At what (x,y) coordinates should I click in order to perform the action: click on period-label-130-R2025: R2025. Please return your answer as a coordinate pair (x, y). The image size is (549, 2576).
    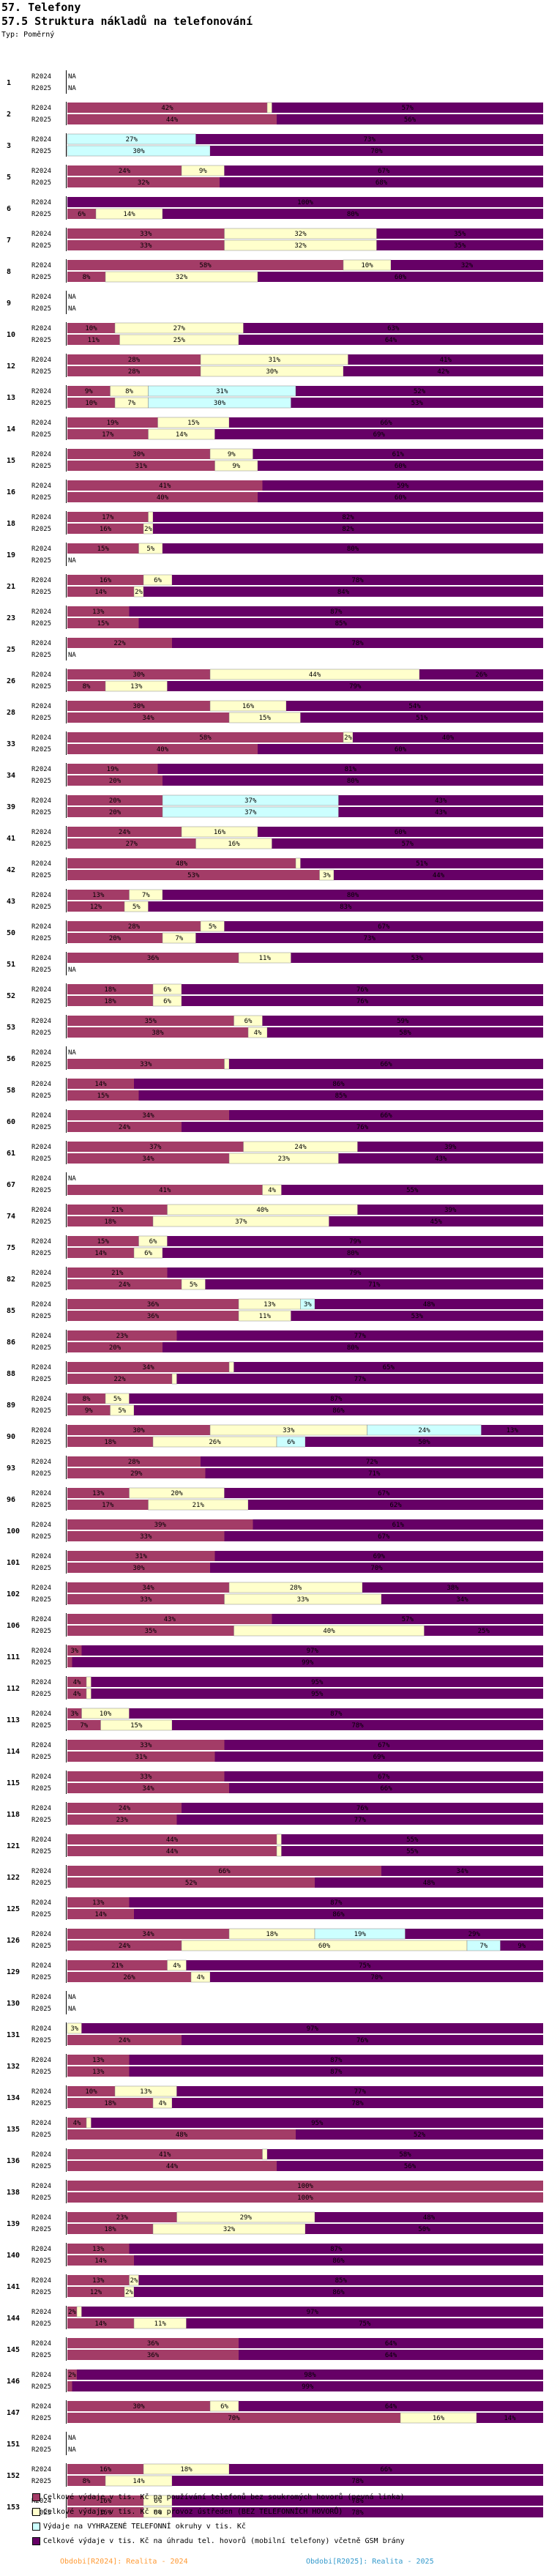
    Looking at the image, I should click on (41, 2009).